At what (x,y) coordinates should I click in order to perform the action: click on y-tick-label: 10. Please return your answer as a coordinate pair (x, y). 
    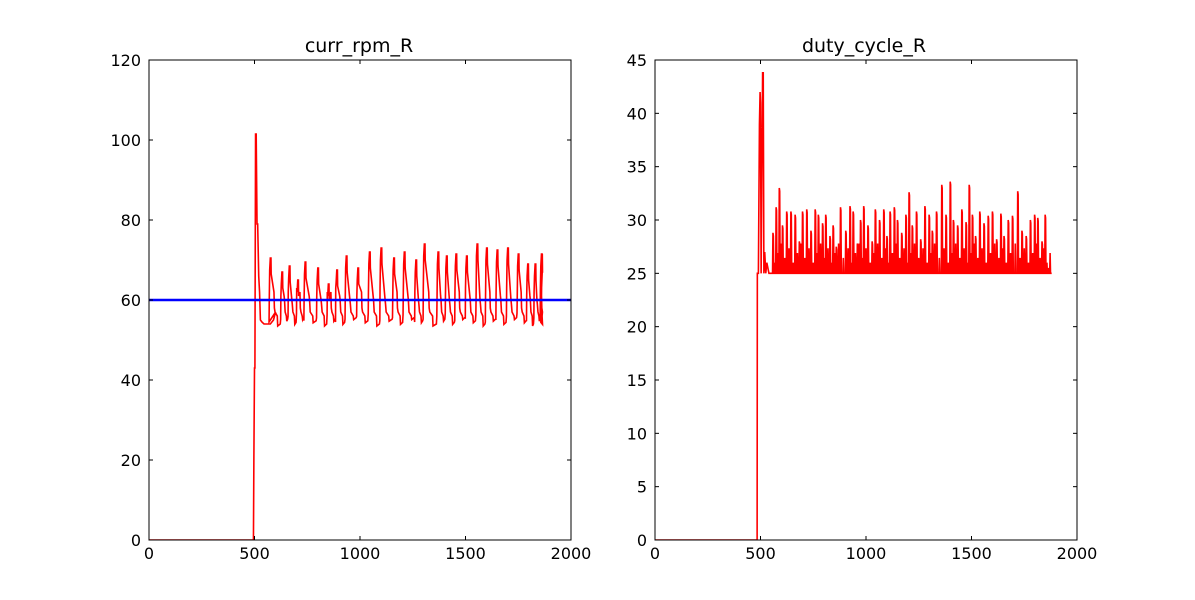
    Looking at the image, I should click on (637, 433).